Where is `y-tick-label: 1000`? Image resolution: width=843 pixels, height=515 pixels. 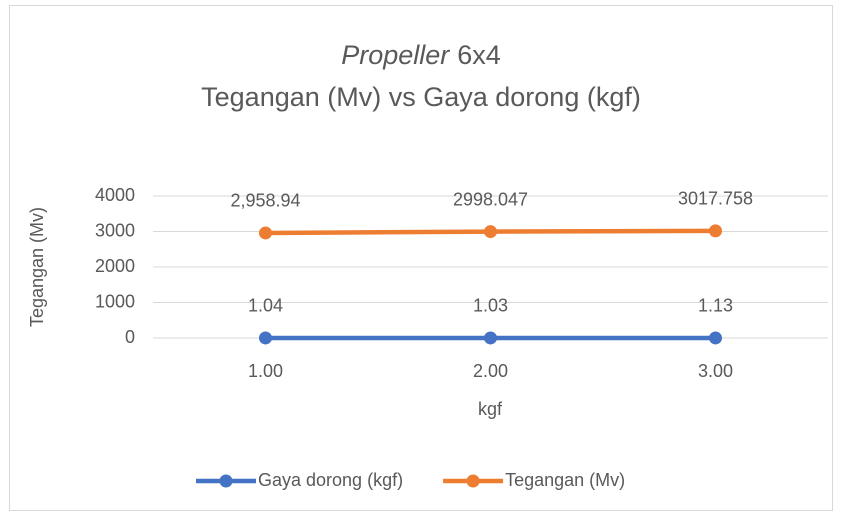
y-tick-label: 1000 is located at coordinates (115, 301).